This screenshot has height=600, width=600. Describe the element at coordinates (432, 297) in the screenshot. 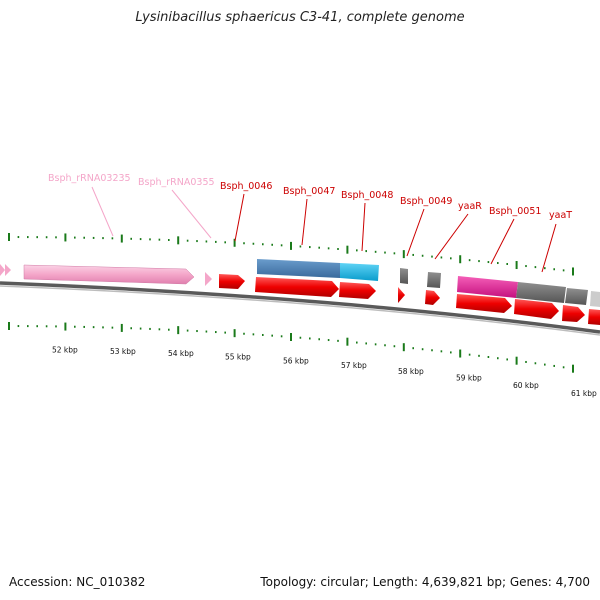

I see `gene-arrow-yaar` at that location.